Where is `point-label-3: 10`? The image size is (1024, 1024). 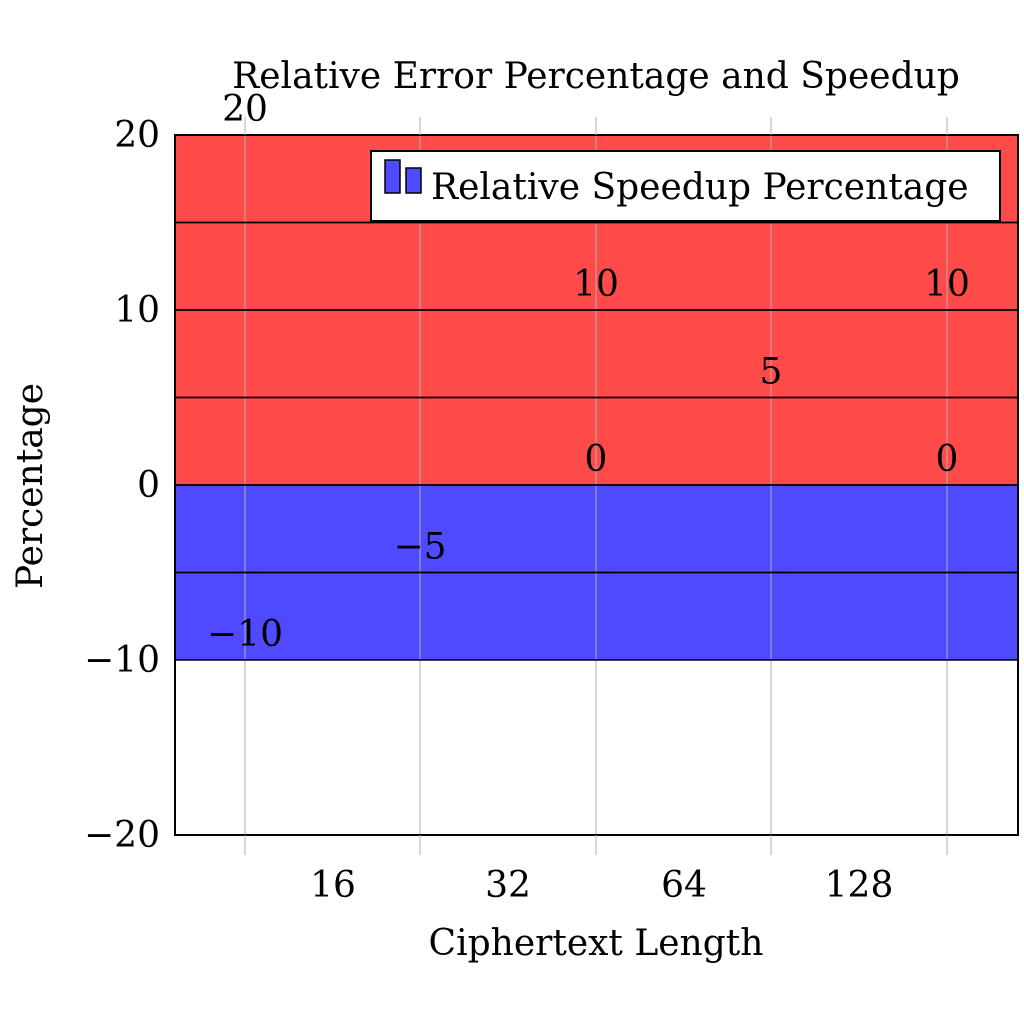
point-label-3: 10 is located at coordinates (596, 284).